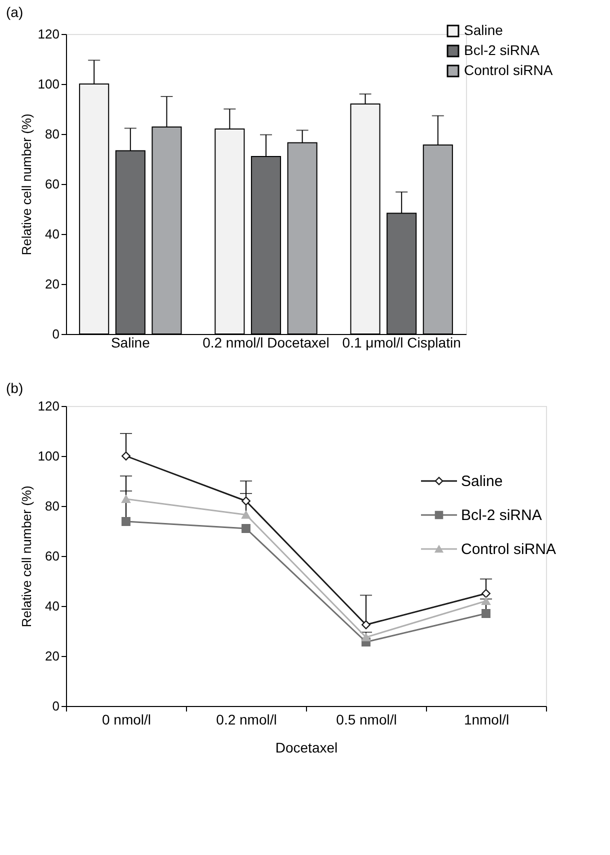 Image resolution: width=610 pixels, height=855 pixels. Describe the element at coordinates (266, 342) in the screenshot. I see `x-tick-label: 0.2 nmol/l Docetaxel` at that location.